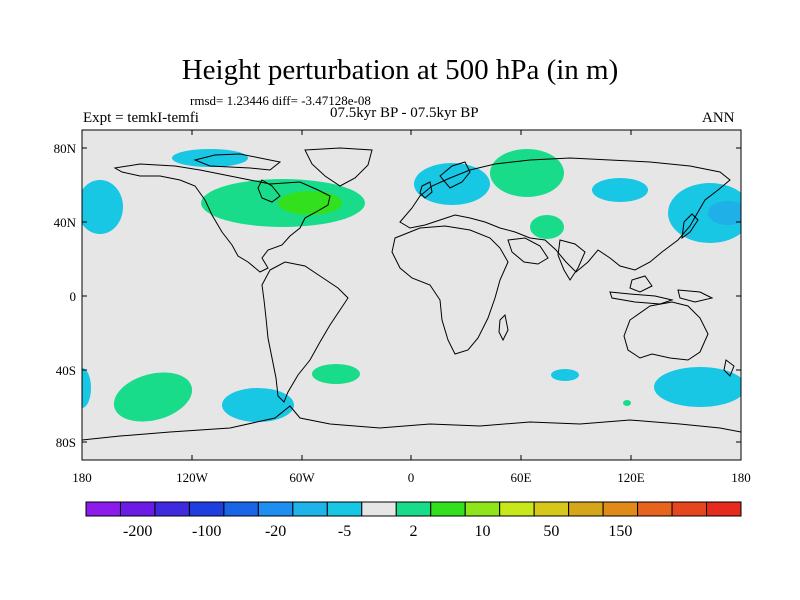 This screenshot has height=600, width=800. Describe the element at coordinates (65, 148) in the screenshot. I see `lat-tick-label: 80N` at that location.